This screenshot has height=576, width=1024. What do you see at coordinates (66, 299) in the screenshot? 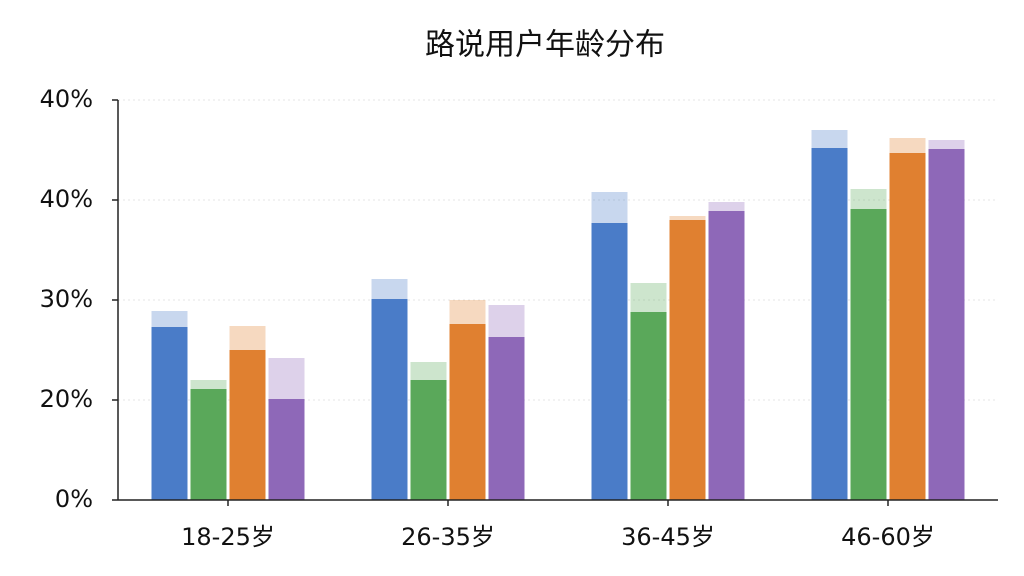
I see `y-tick-label: 30%` at bounding box center [66, 299].